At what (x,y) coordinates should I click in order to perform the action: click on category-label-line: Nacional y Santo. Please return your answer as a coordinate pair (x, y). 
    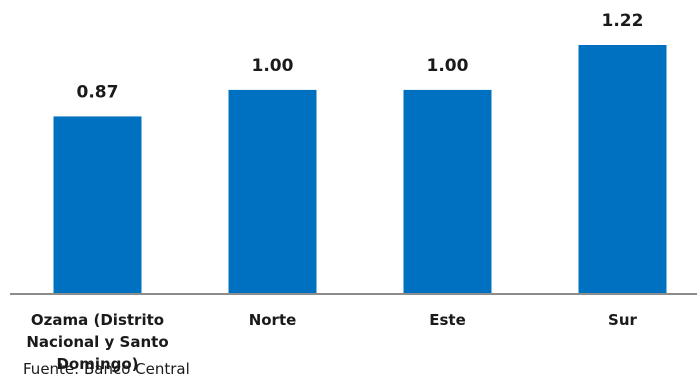
    Looking at the image, I should click on (97, 342).